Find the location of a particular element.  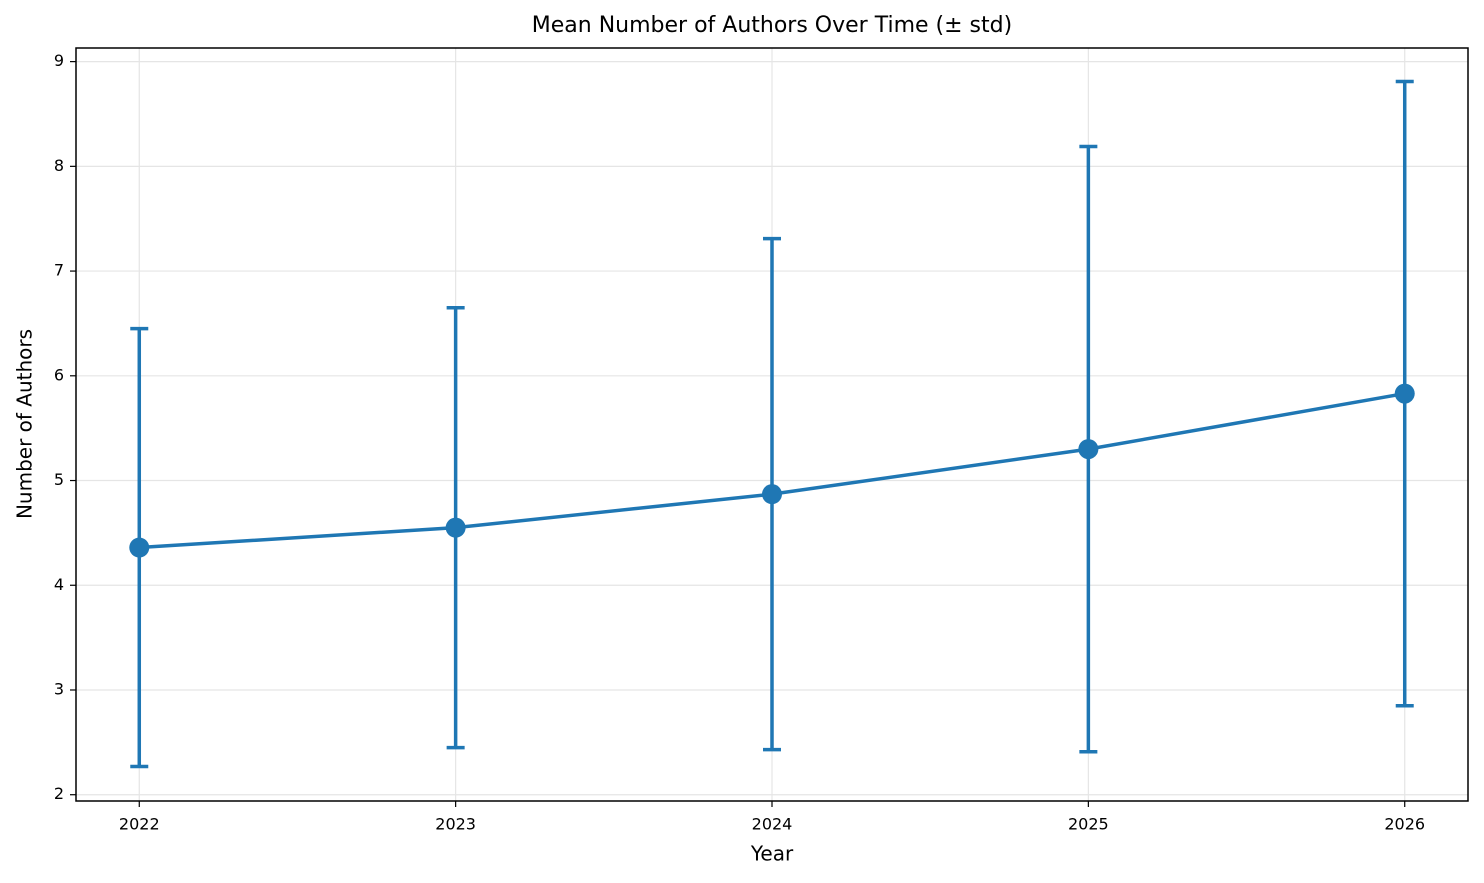

y-tick-label: 3 is located at coordinates (59, 688).